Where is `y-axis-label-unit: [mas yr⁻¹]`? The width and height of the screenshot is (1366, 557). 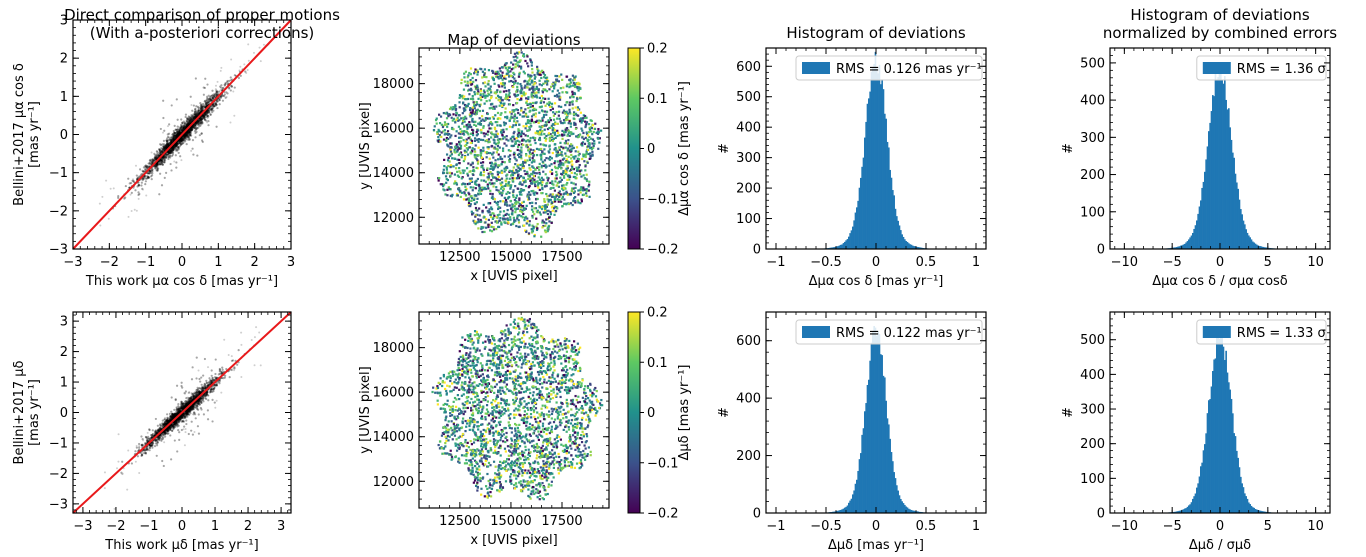
y-axis-label-unit: [mas yr⁻¹] is located at coordinates (34, 134).